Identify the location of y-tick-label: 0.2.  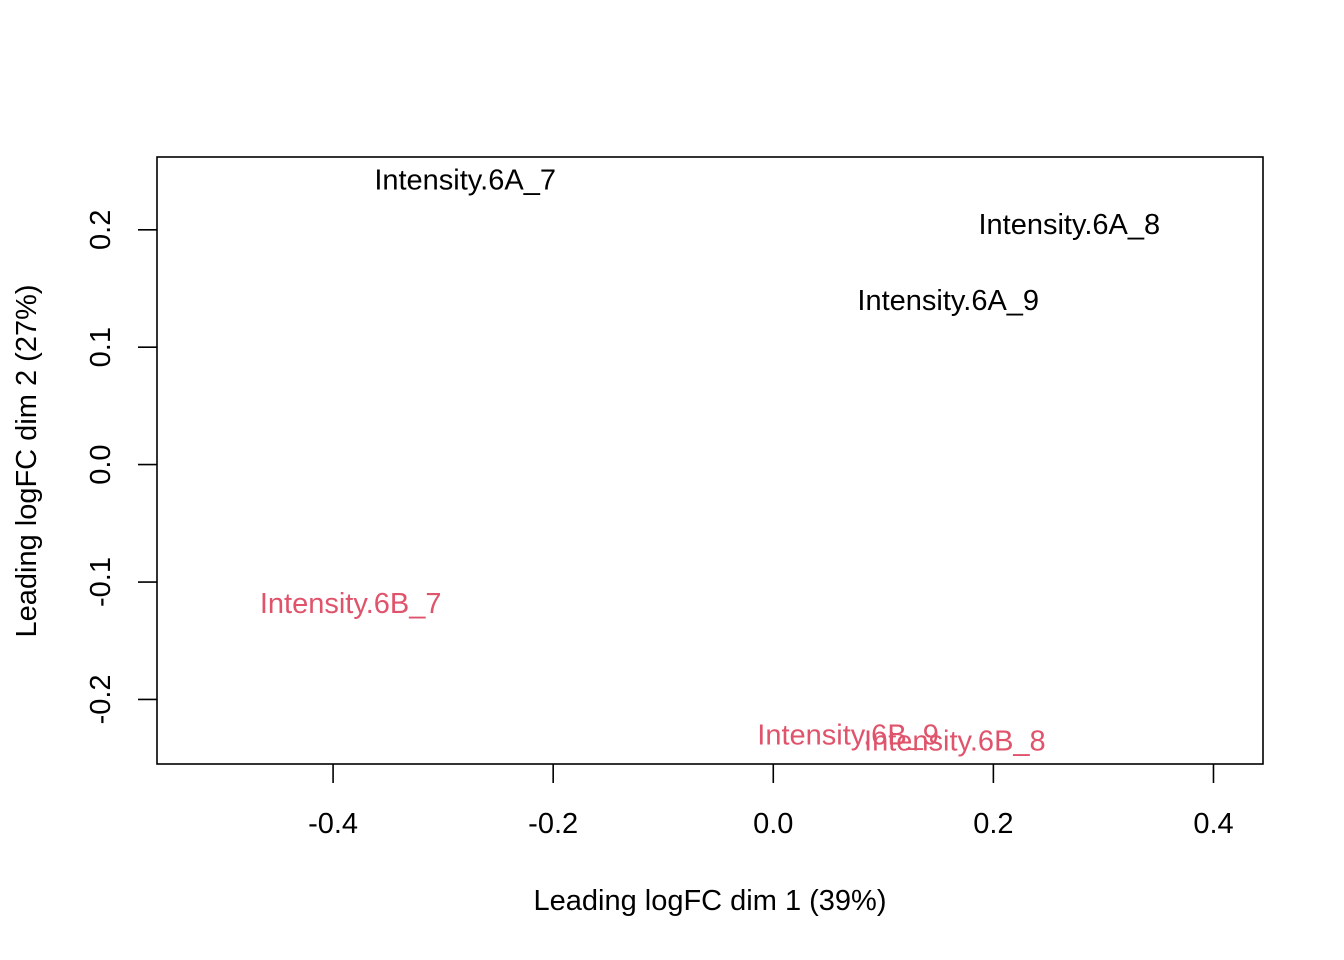
(101, 230).